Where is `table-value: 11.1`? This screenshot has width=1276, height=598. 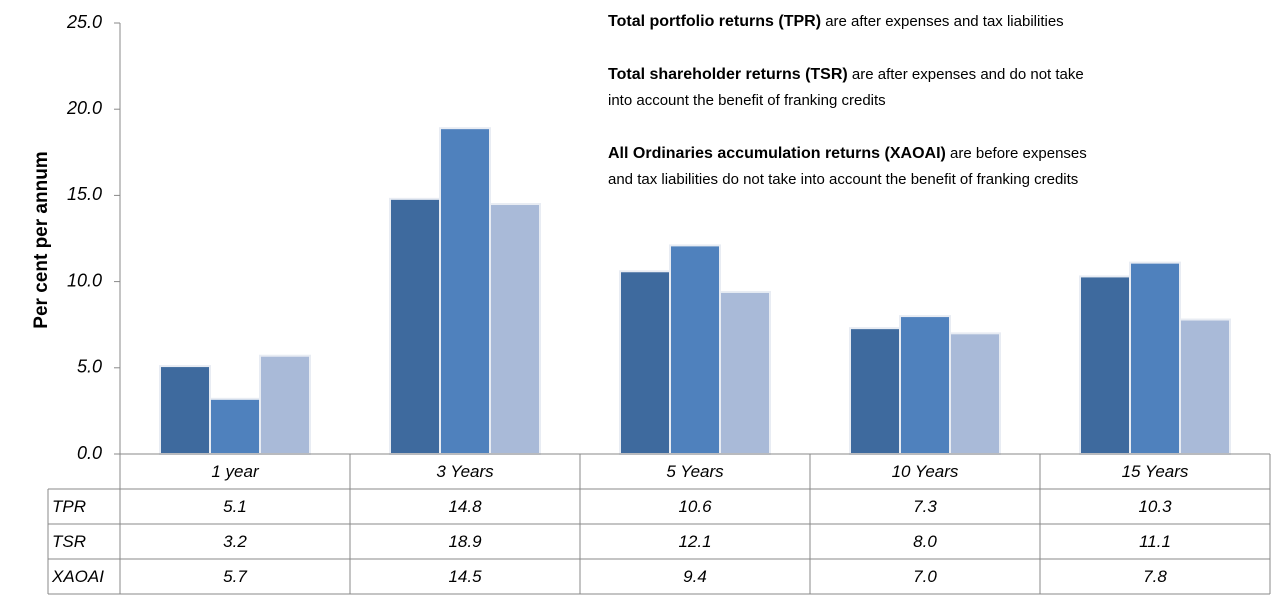 table-value: 11.1 is located at coordinates (1155, 541).